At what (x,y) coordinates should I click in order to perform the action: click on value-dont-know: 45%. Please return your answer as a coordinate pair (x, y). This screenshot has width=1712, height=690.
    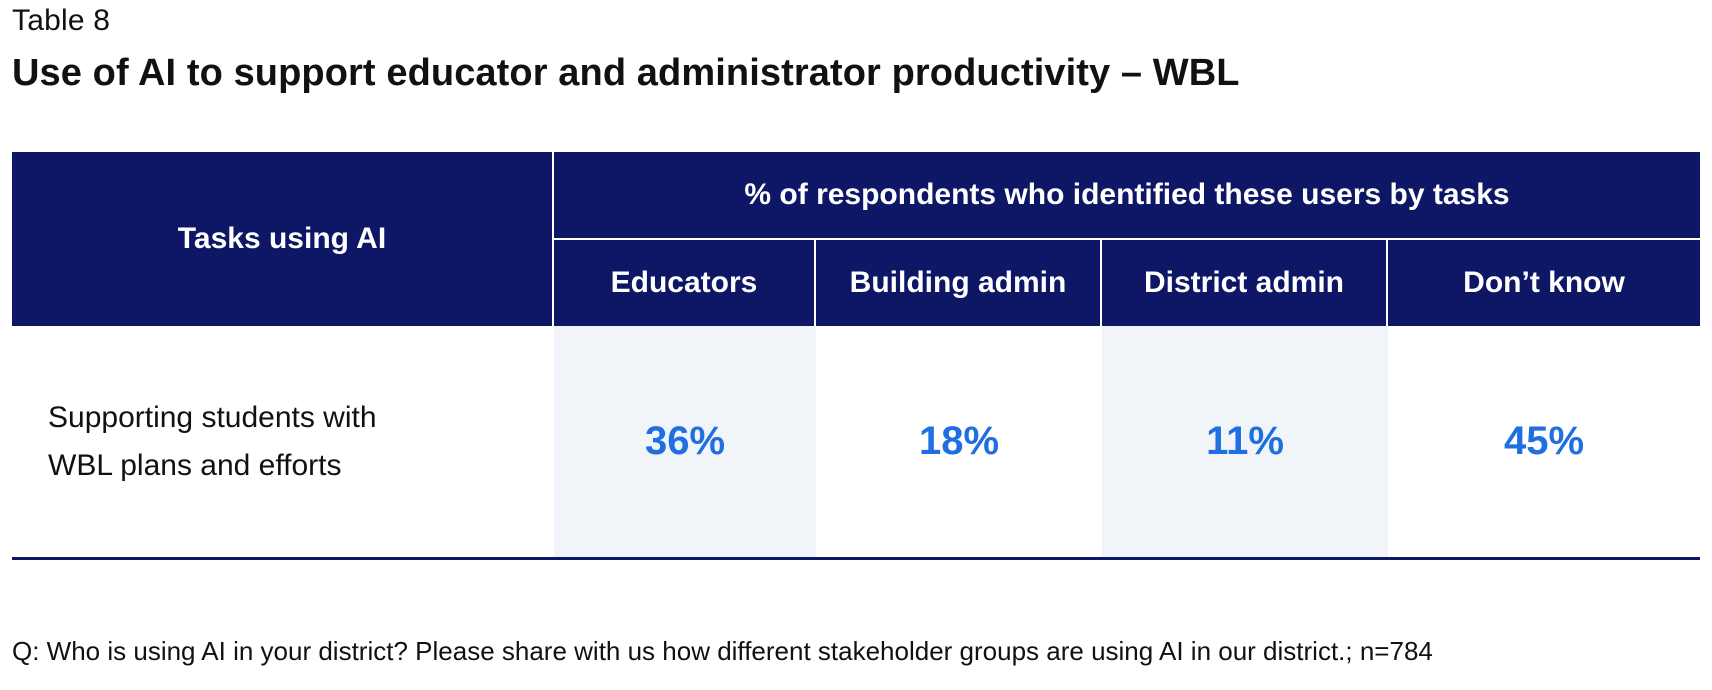
    Looking at the image, I should click on (1544, 441).